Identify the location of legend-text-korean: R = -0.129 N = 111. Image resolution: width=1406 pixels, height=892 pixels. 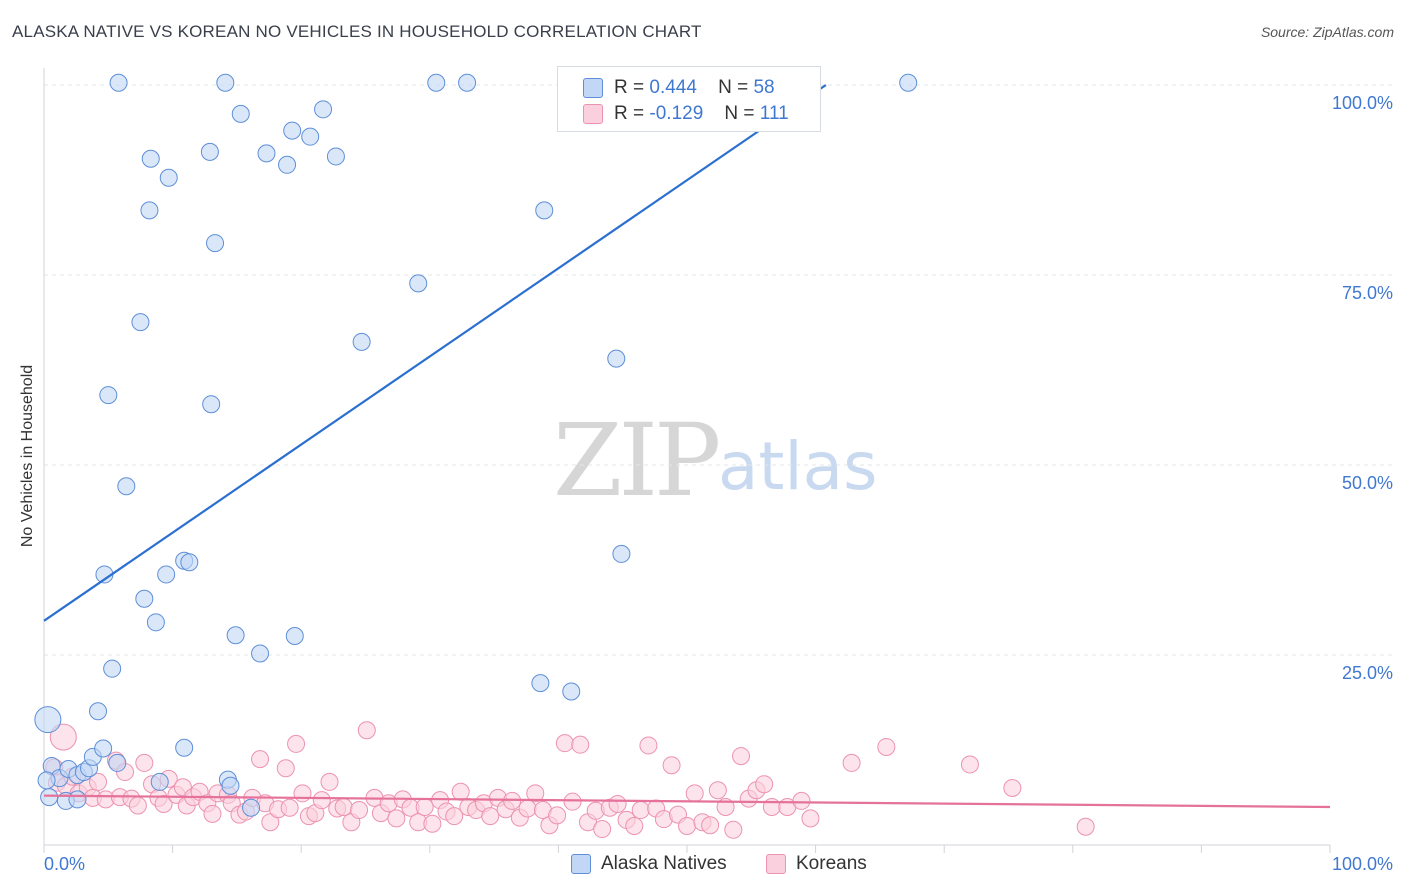
(701, 114).